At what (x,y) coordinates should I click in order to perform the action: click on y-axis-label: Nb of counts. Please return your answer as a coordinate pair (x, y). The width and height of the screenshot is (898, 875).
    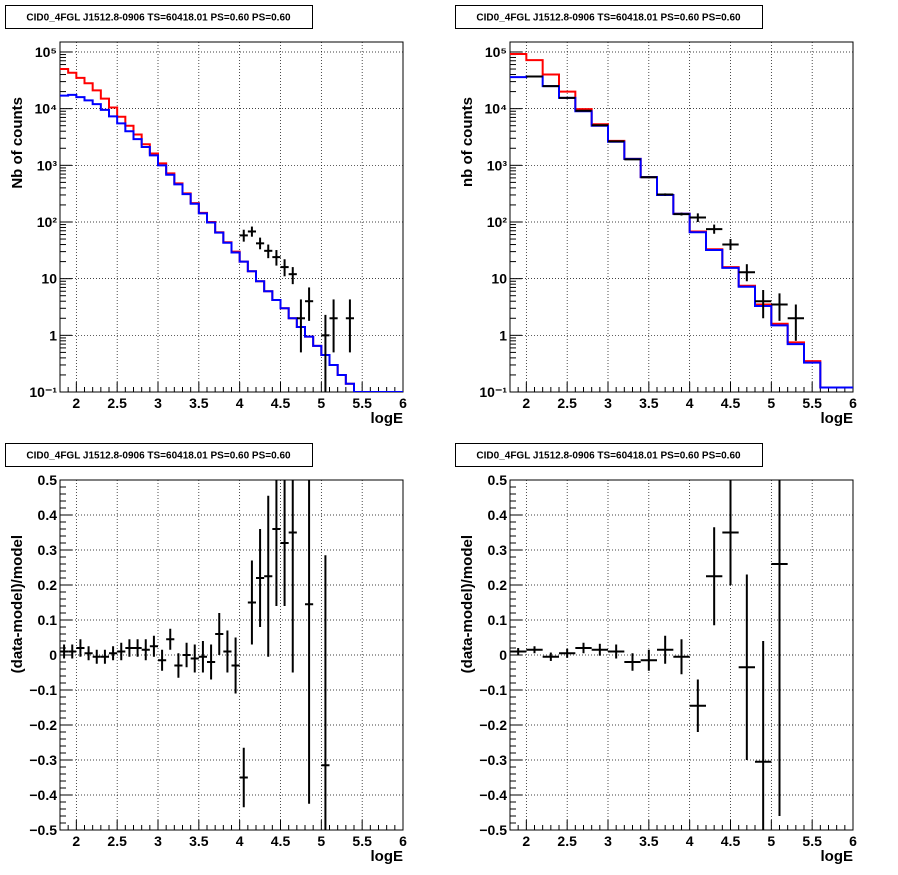
    Looking at the image, I should click on (17, 143).